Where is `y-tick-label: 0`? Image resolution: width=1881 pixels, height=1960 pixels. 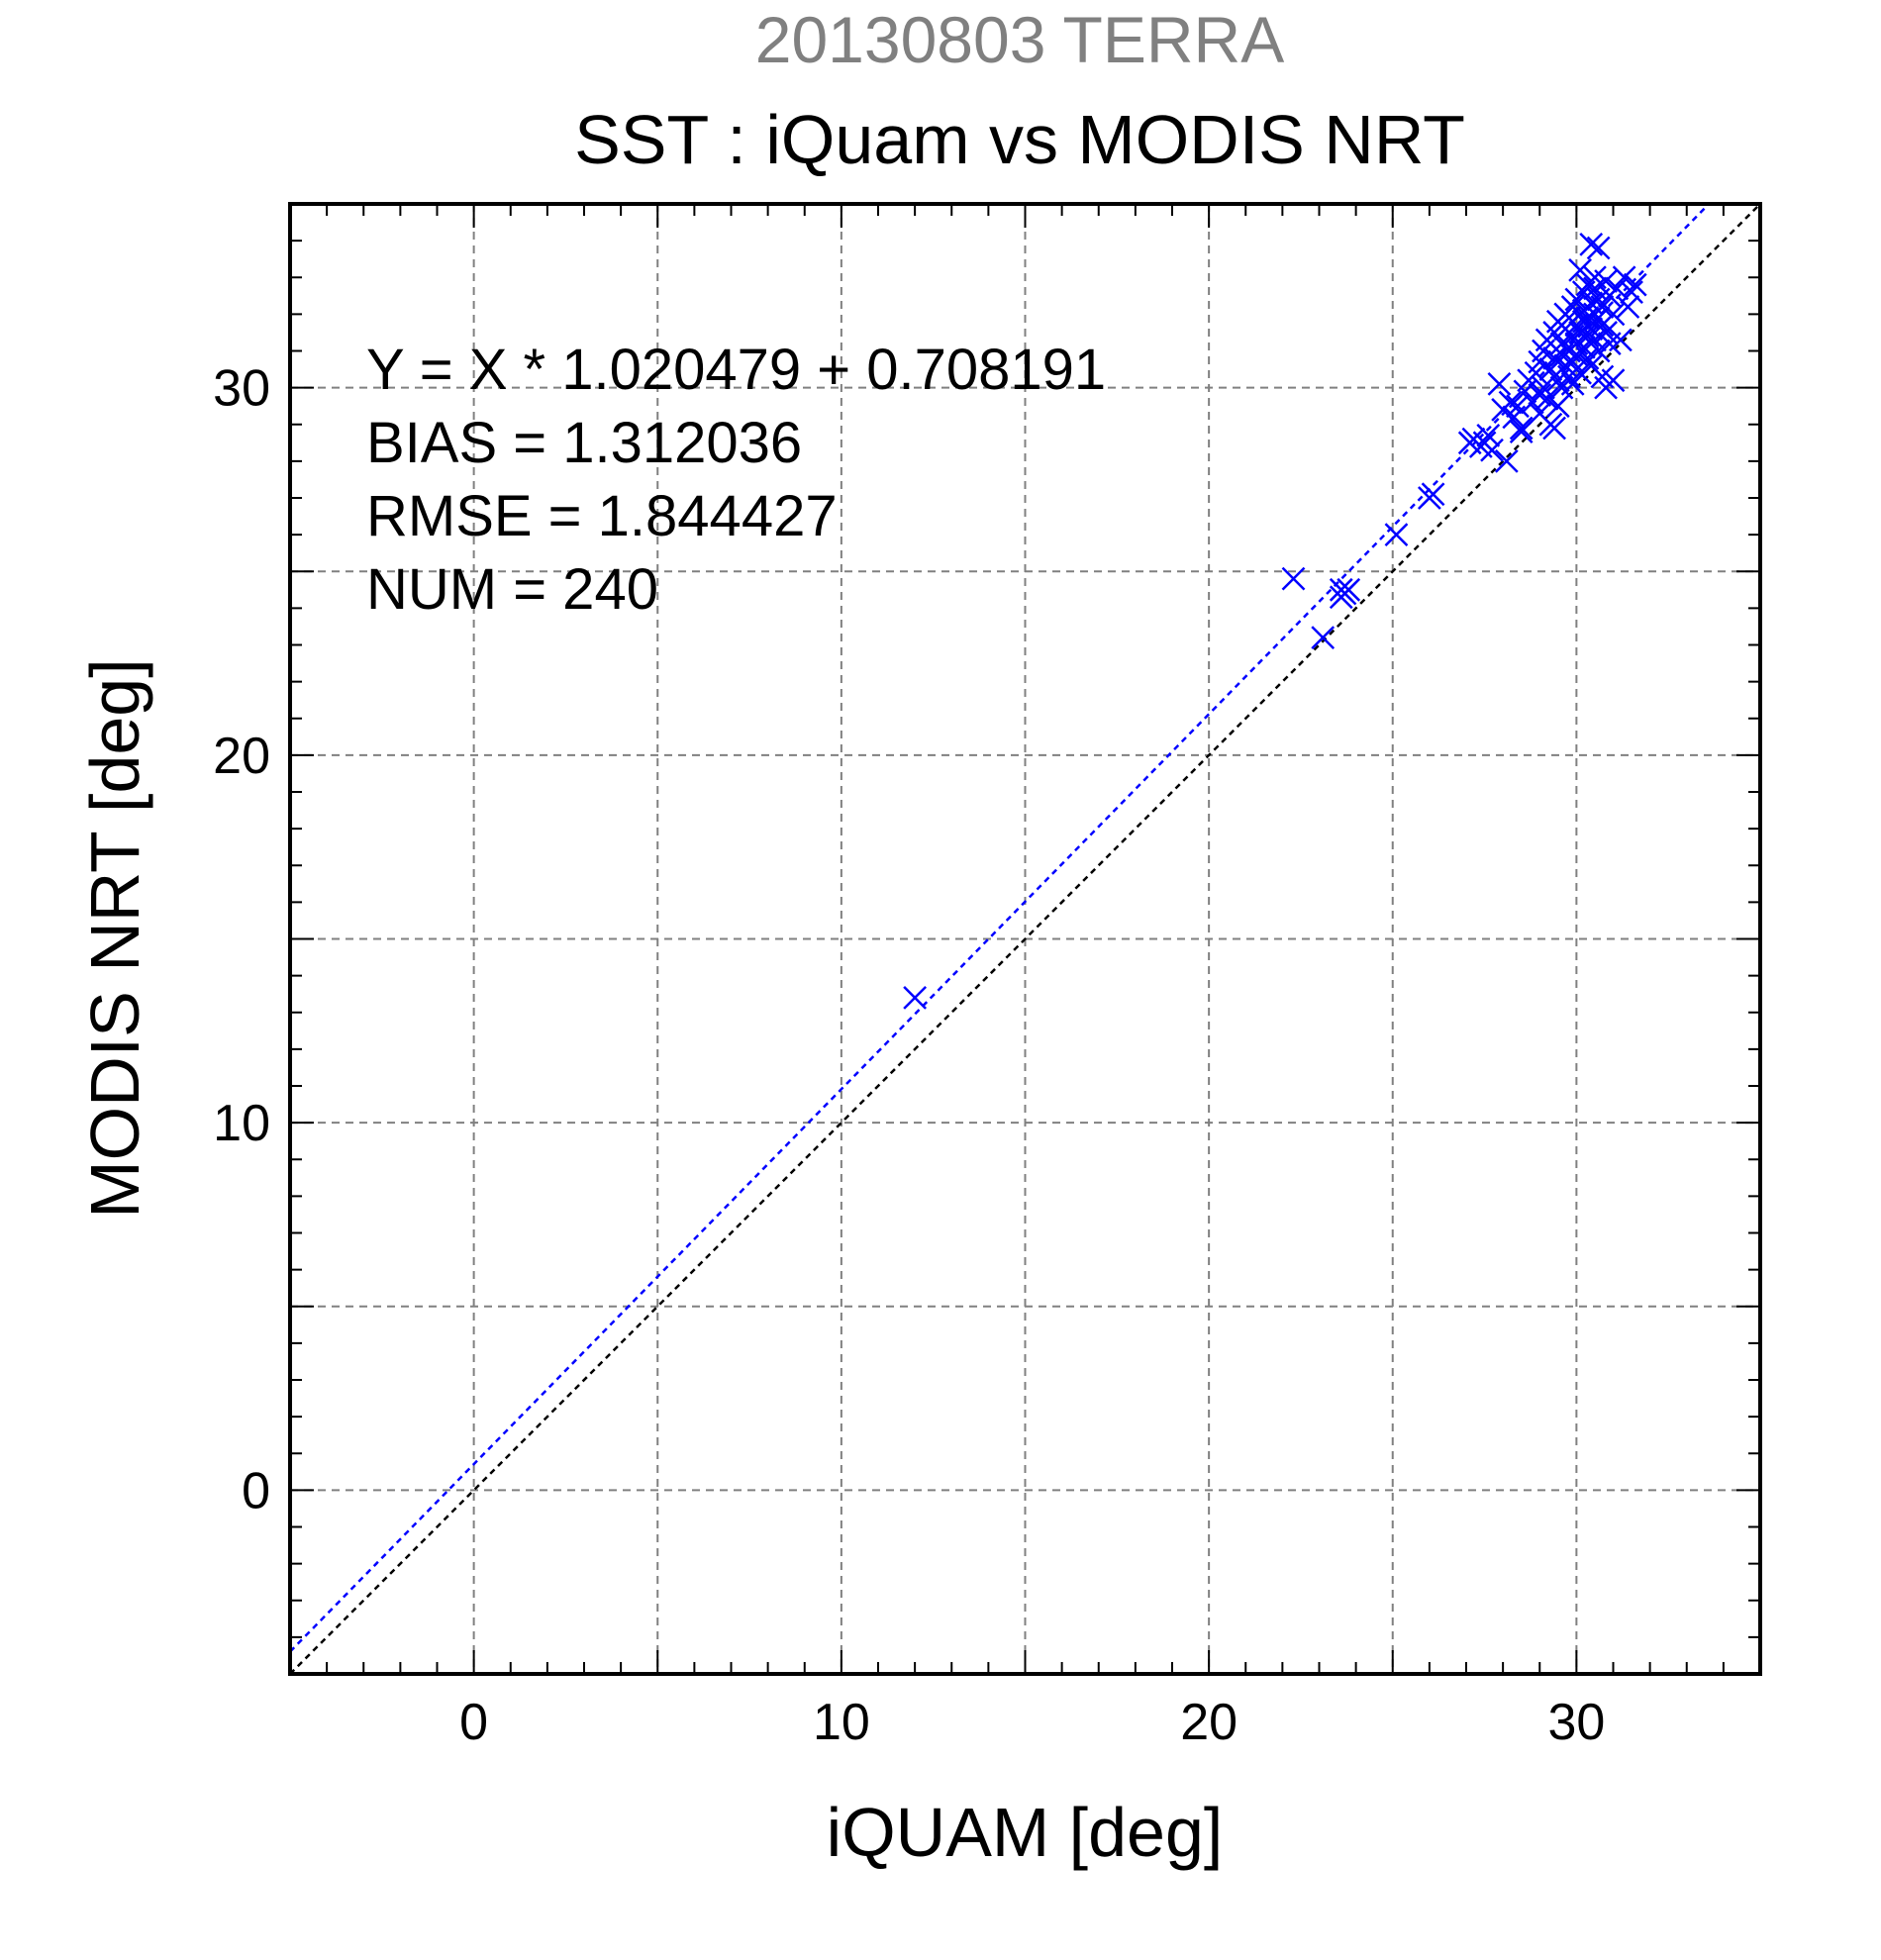
y-tick-label: 0 is located at coordinates (256, 1490).